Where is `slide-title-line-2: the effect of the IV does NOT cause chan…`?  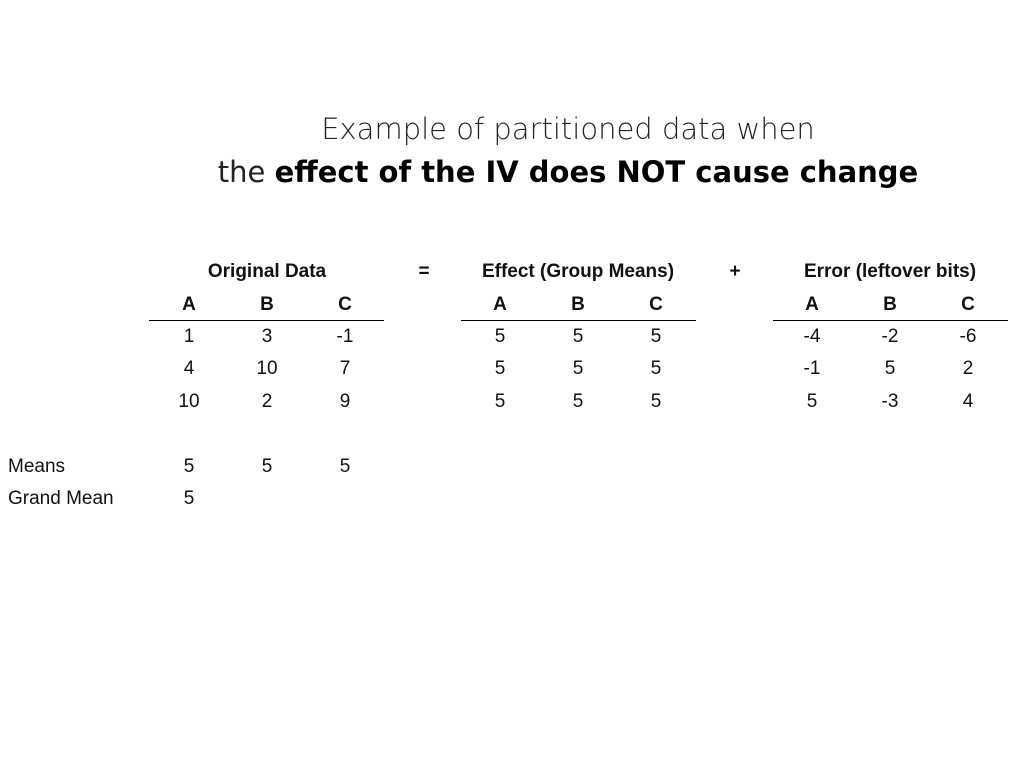
slide-title-line-2: the effect of the IV does NOT cause chan… is located at coordinates (512, 172).